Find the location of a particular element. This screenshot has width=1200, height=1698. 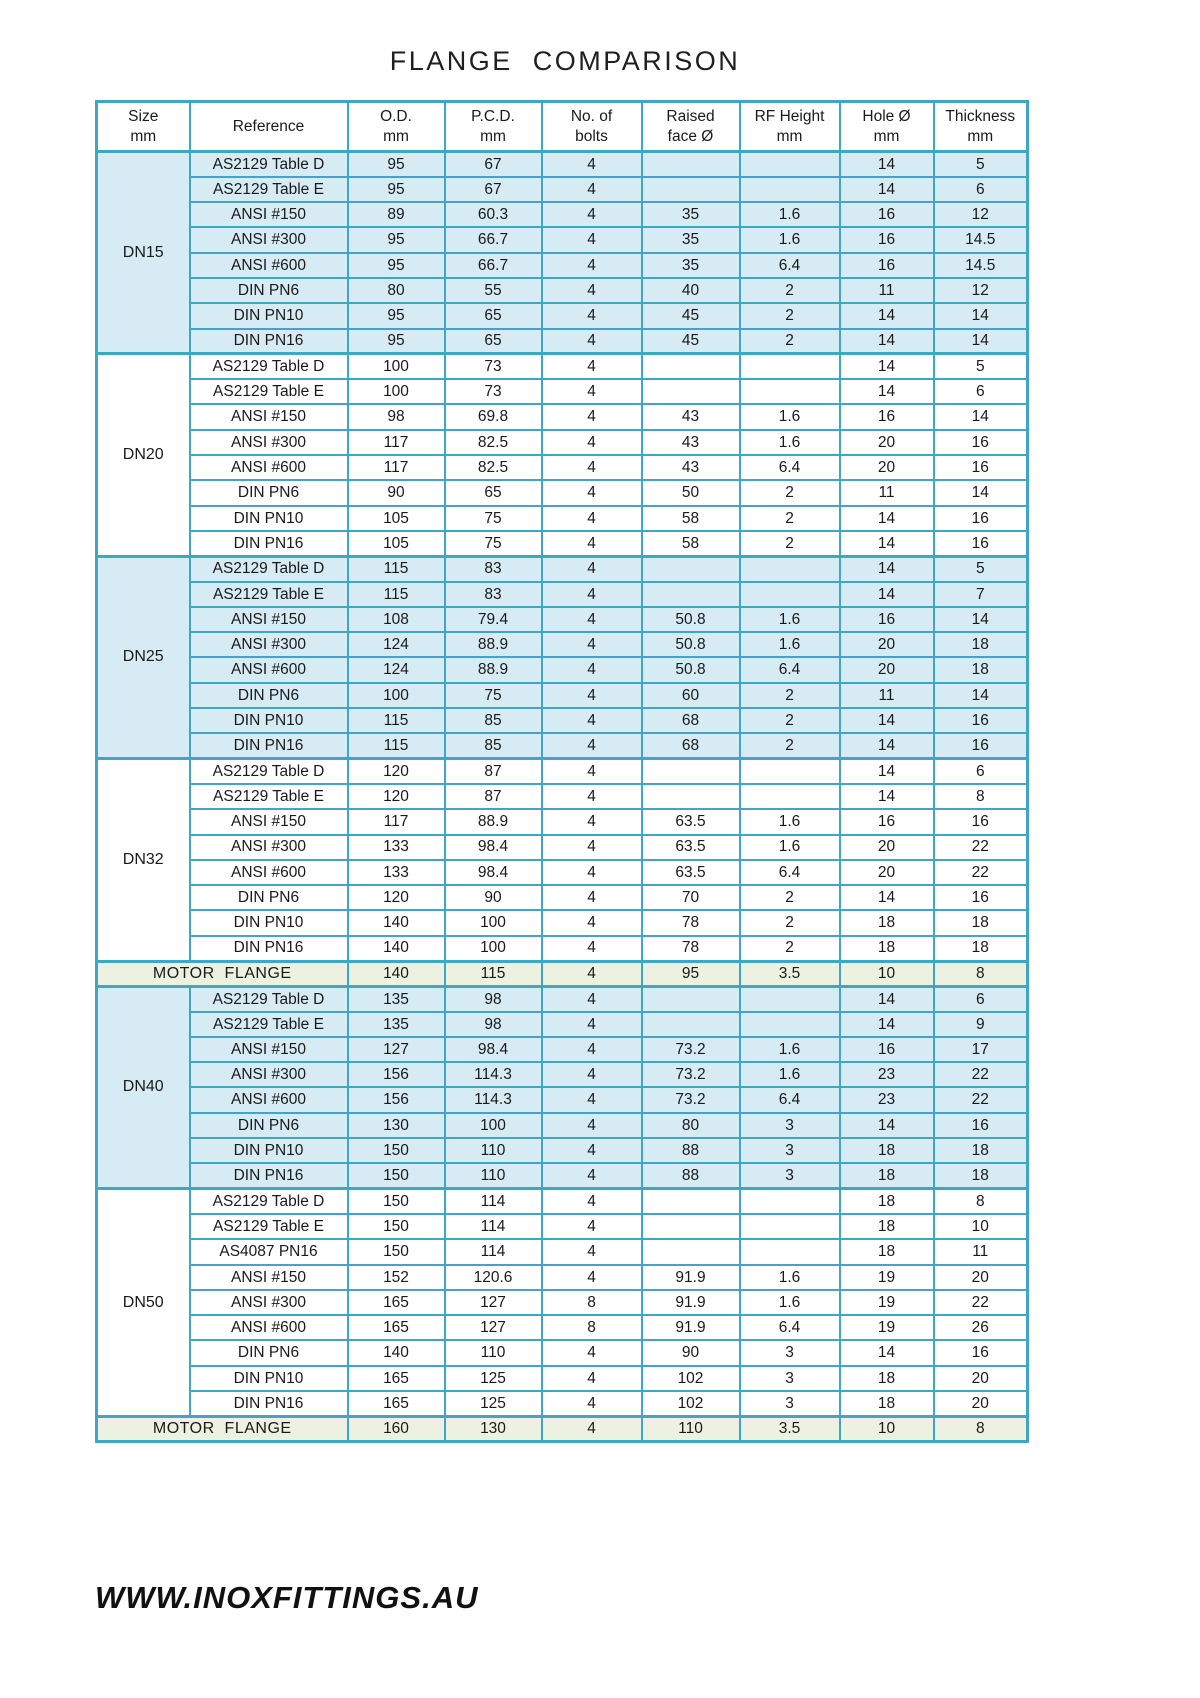

table-row: AS2129 Table E 150 114 4 18 10 is located at coordinates (563, 1226).